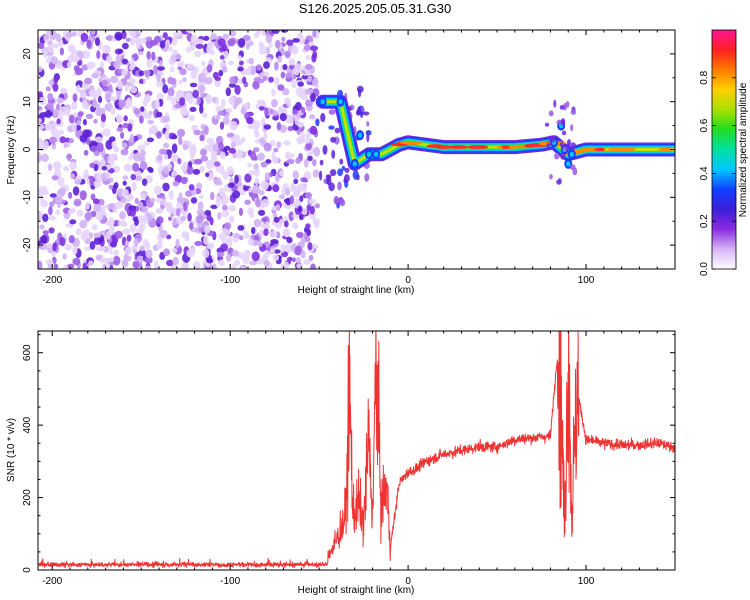 This screenshot has width=750, height=600. What do you see at coordinates (11, 150) in the screenshot?
I see `spectrogram-y-axis-label: Frequency (Hz)` at bounding box center [11, 150].